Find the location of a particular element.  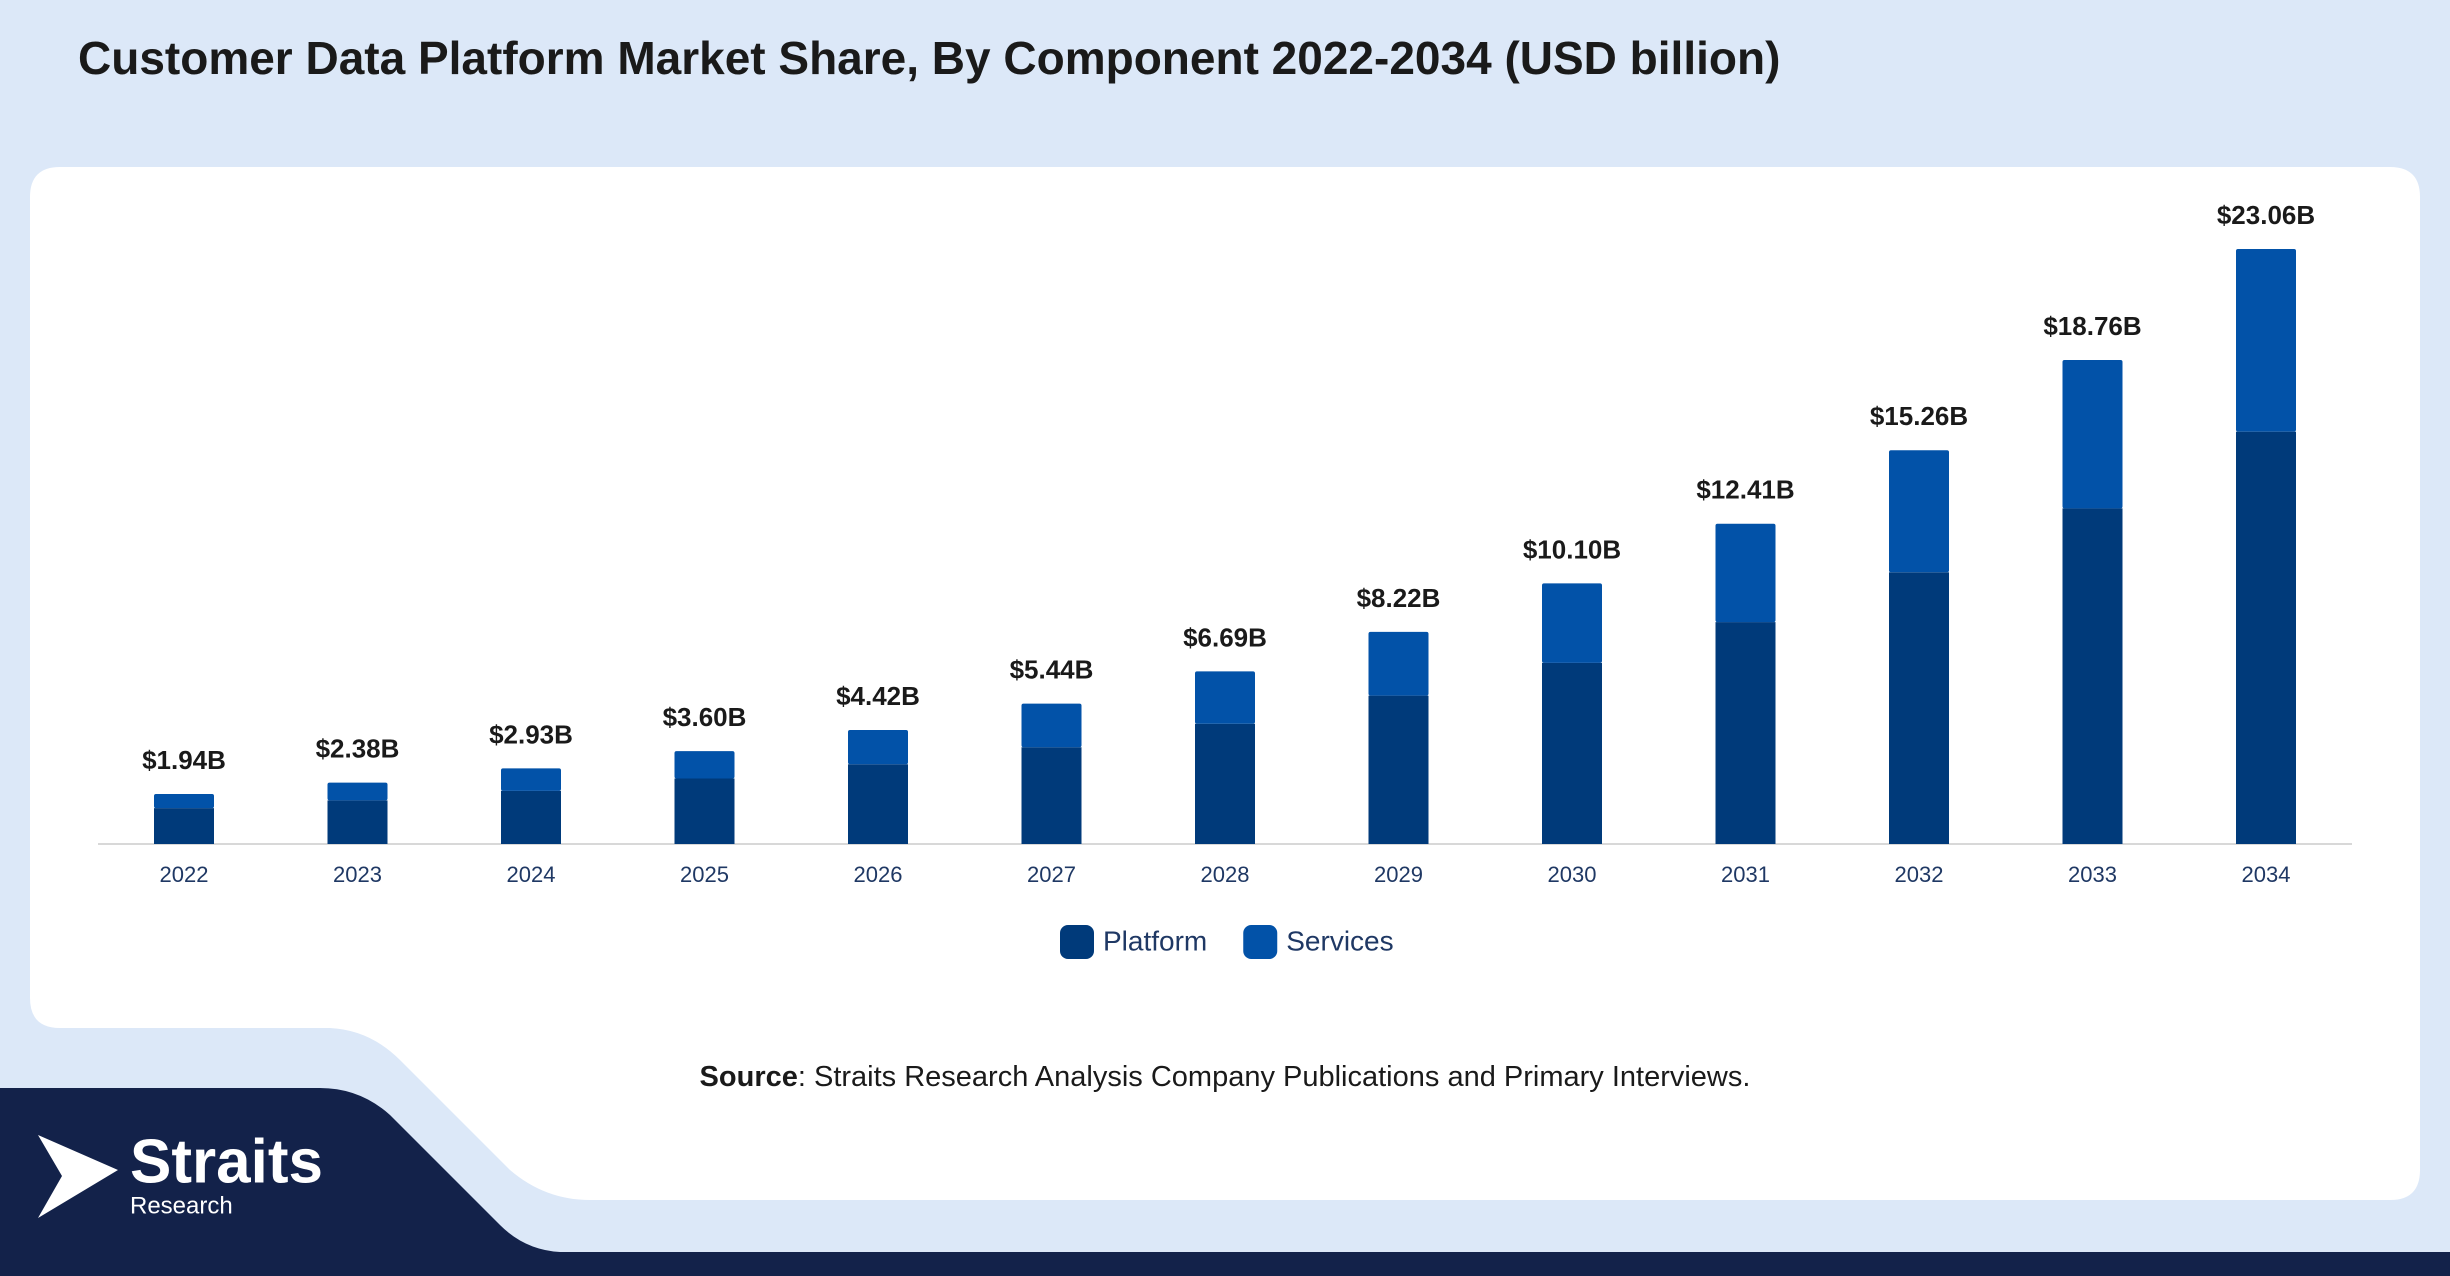

total-label: $1.94B is located at coordinates (184, 760).